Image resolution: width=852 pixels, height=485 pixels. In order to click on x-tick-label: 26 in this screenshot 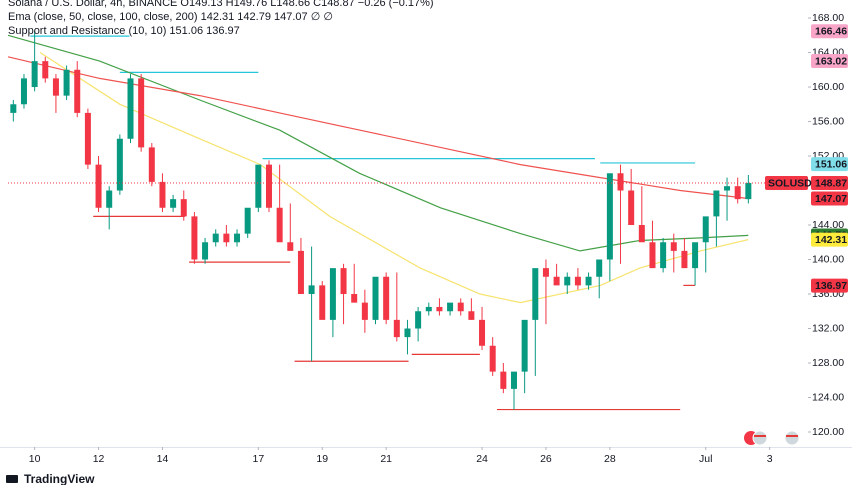, I will do `click(546, 459)`.